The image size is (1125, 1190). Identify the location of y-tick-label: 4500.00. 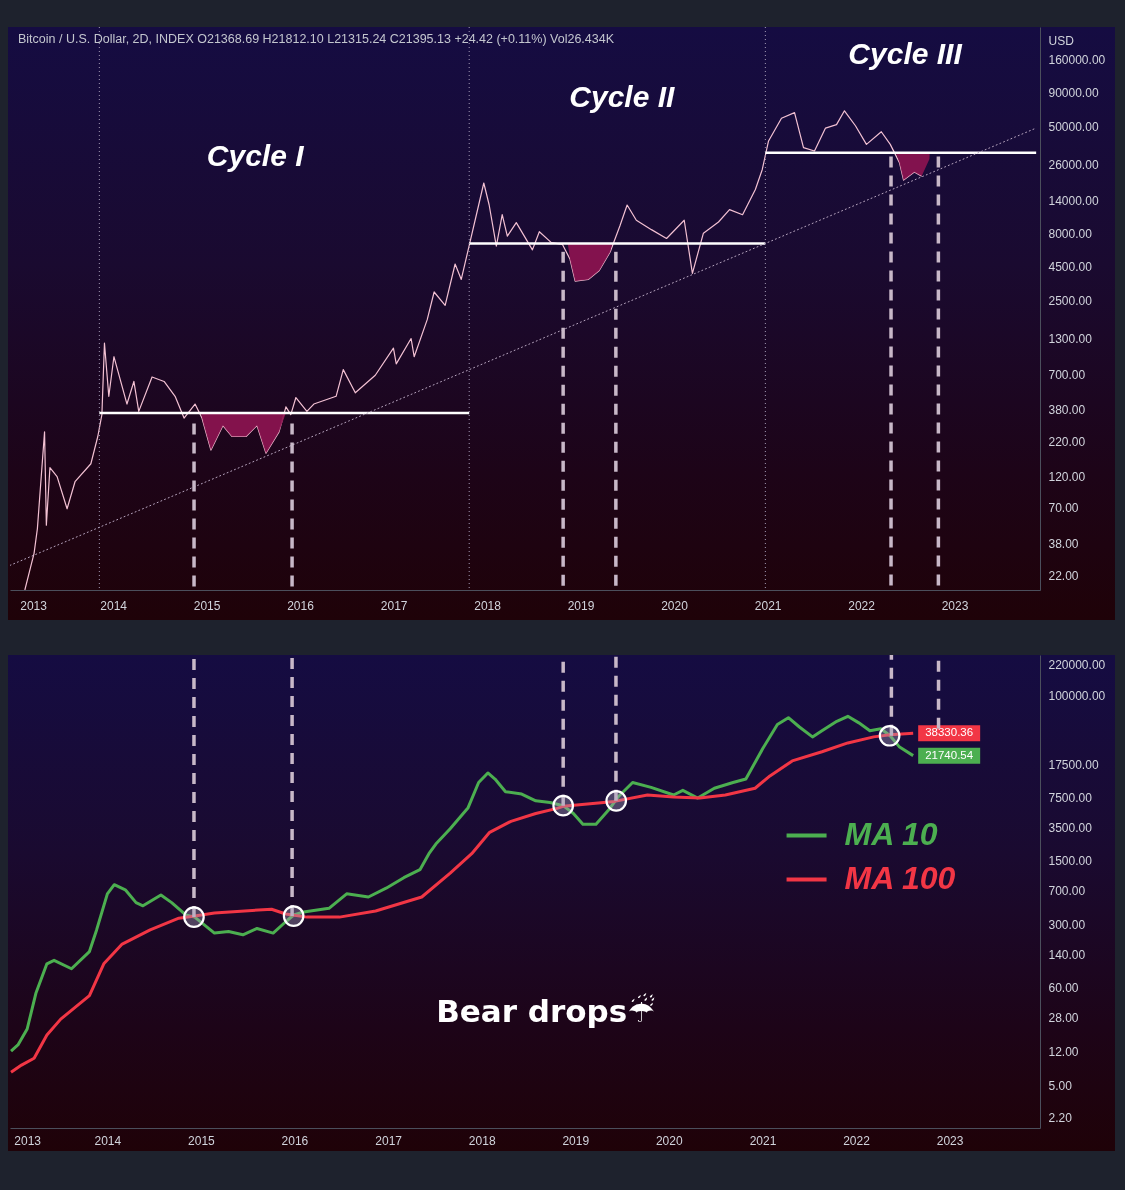
(1070, 267).